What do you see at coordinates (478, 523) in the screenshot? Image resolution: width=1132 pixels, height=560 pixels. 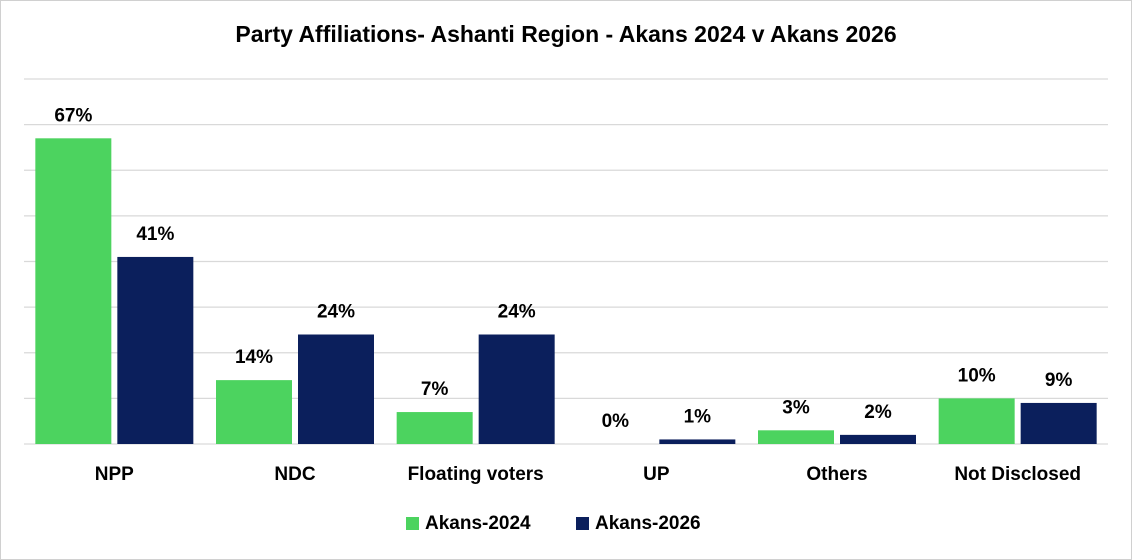 I see `legend-label: Akans-2024` at bounding box center [478, 523].